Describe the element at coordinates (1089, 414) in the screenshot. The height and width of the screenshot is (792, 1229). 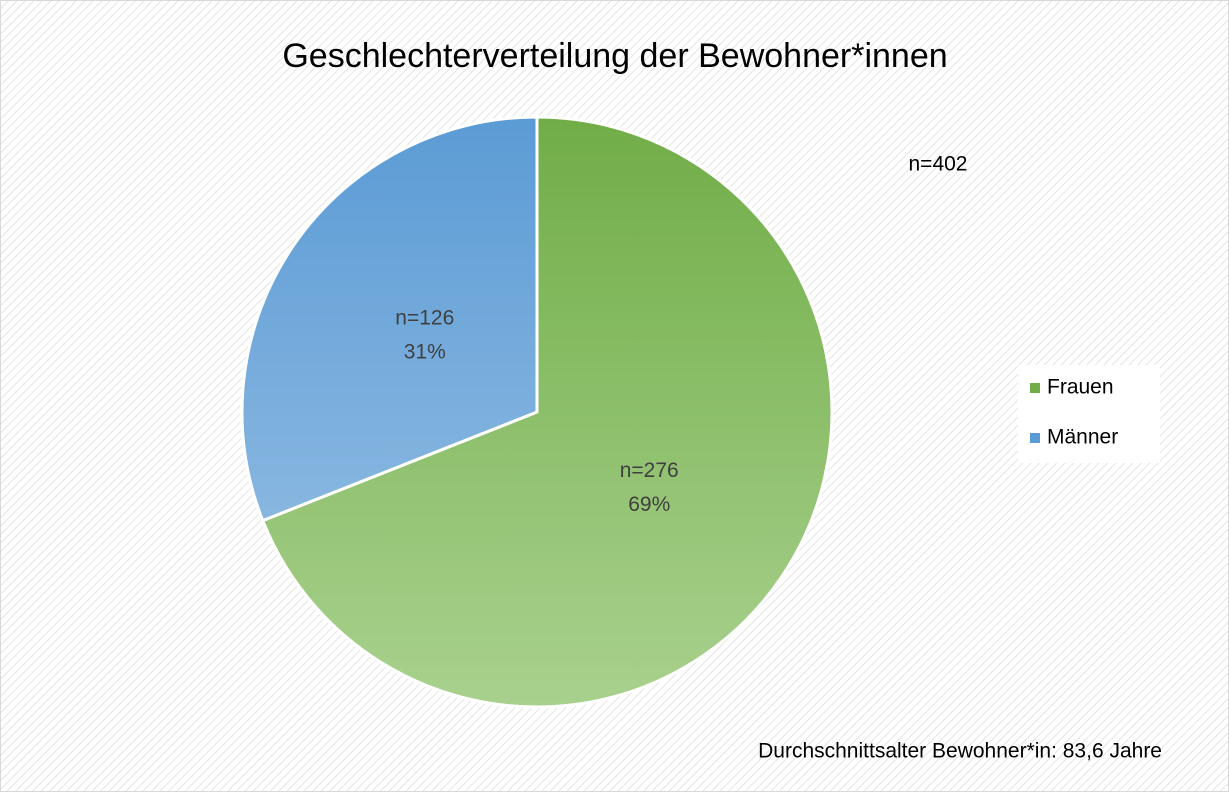
I see `legend-box` at that location.